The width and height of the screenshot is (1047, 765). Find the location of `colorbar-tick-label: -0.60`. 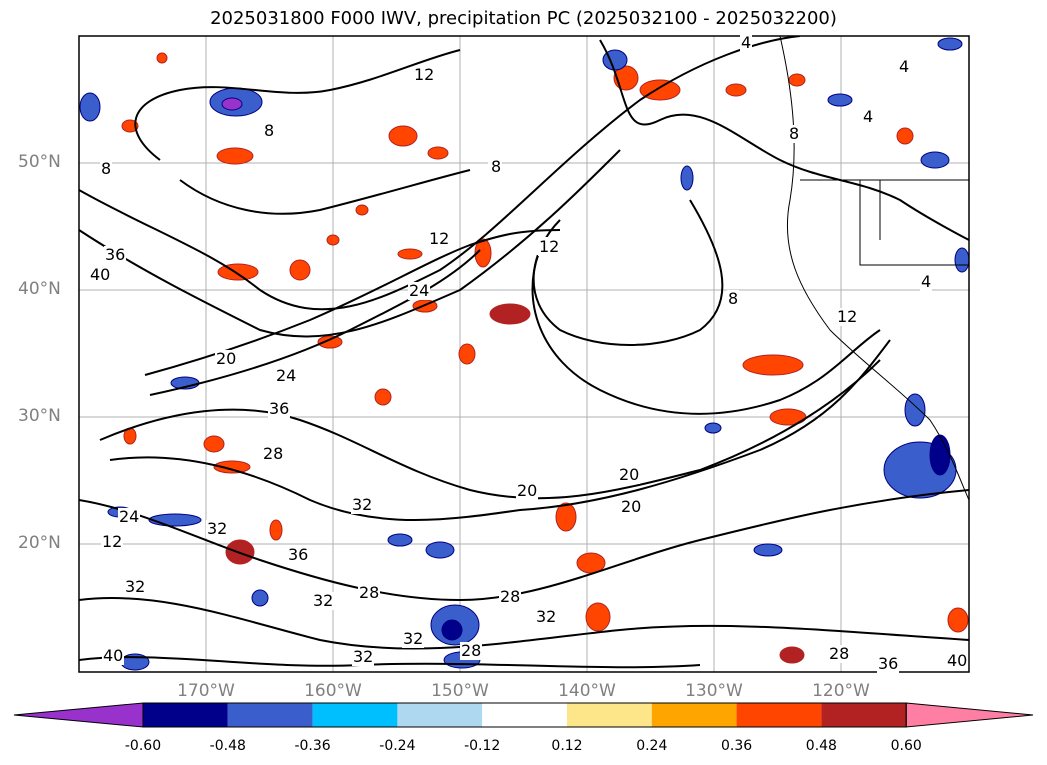

colorbar-tick-label: -0.60 is located at coordinates (143, 746).